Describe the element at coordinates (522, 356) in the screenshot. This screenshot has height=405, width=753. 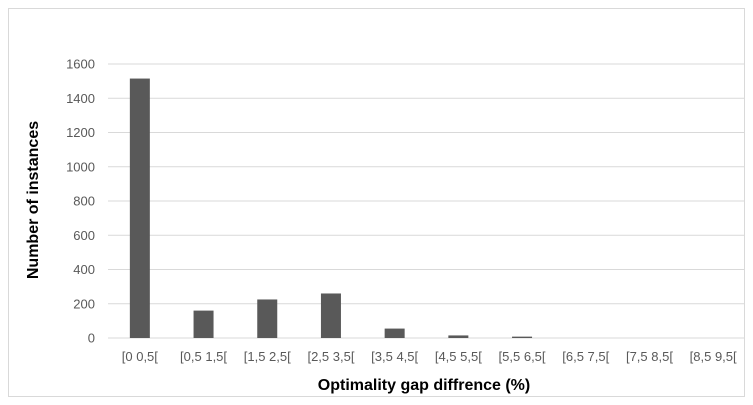
I see `x-tick-label: [5,5 6,5[` at that location.